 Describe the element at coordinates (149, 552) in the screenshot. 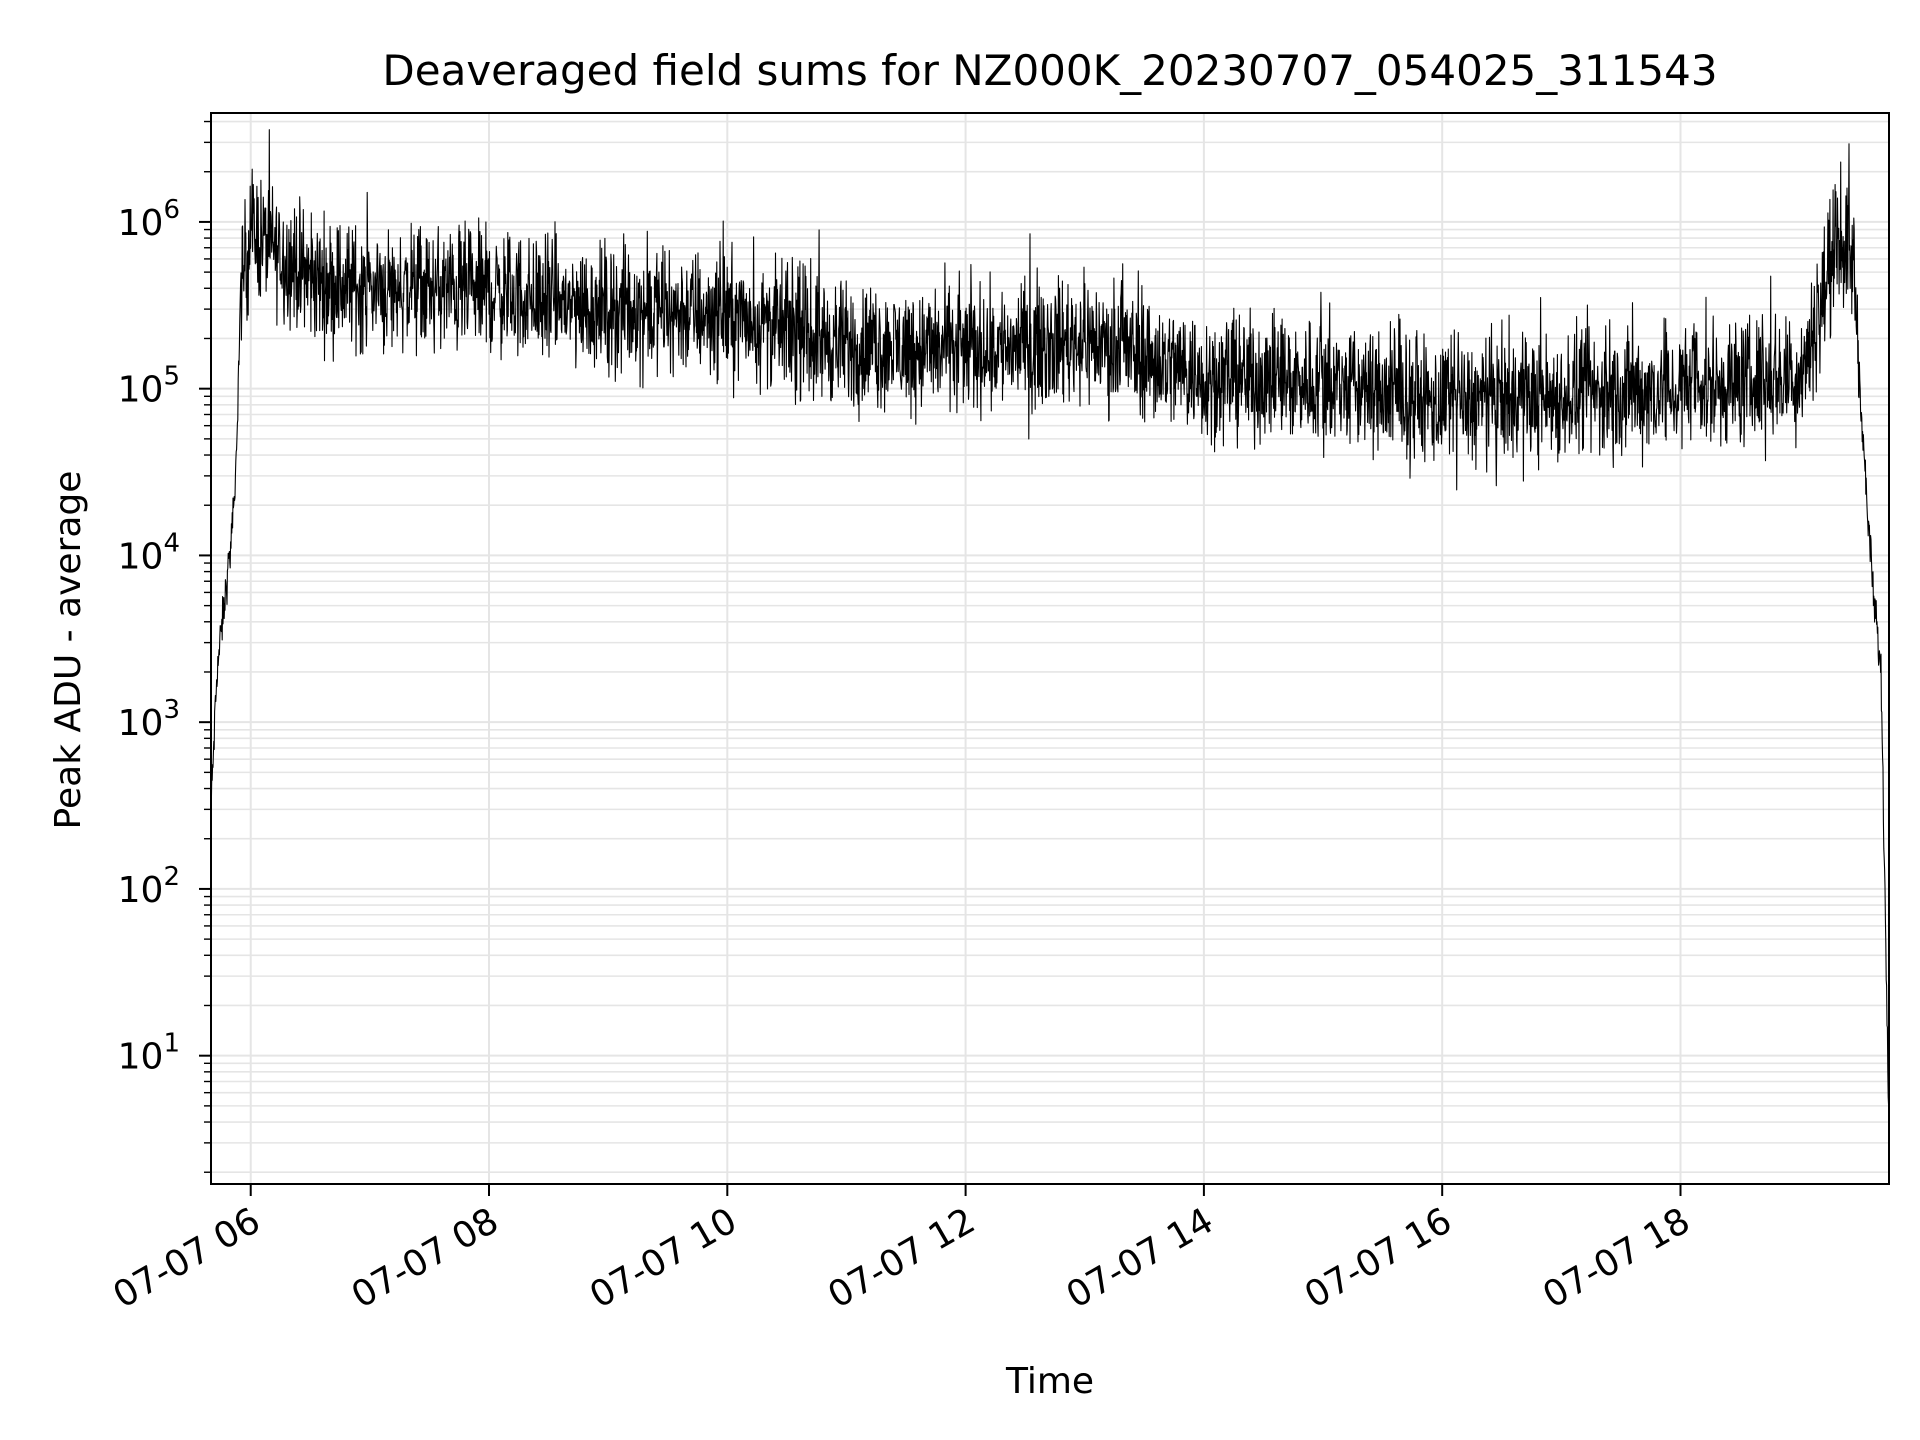

I see `y-tick-label: 10⁴` at that location.